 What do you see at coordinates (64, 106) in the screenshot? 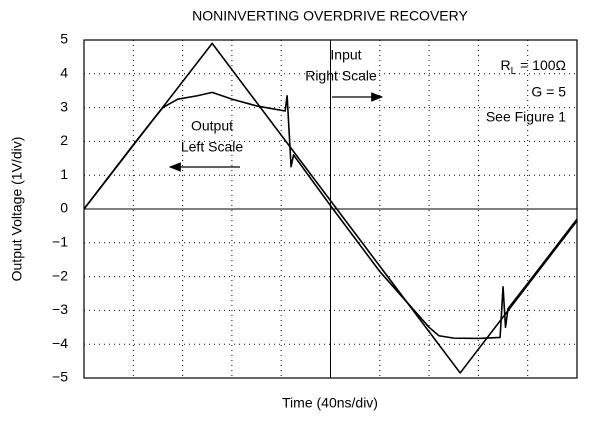
I see `y-tick-label: 3` at bounding box center [64, 106].